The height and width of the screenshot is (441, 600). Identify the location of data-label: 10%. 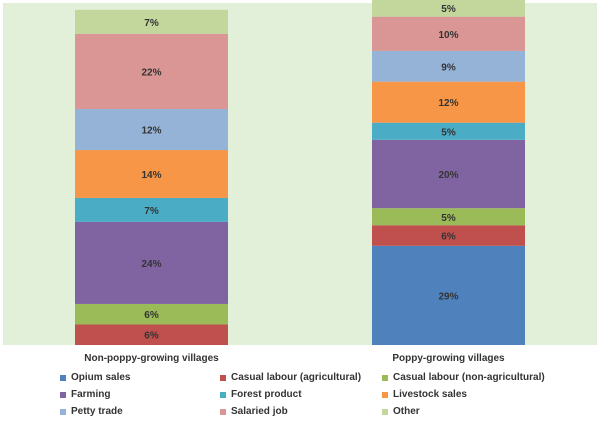
(448, 35).